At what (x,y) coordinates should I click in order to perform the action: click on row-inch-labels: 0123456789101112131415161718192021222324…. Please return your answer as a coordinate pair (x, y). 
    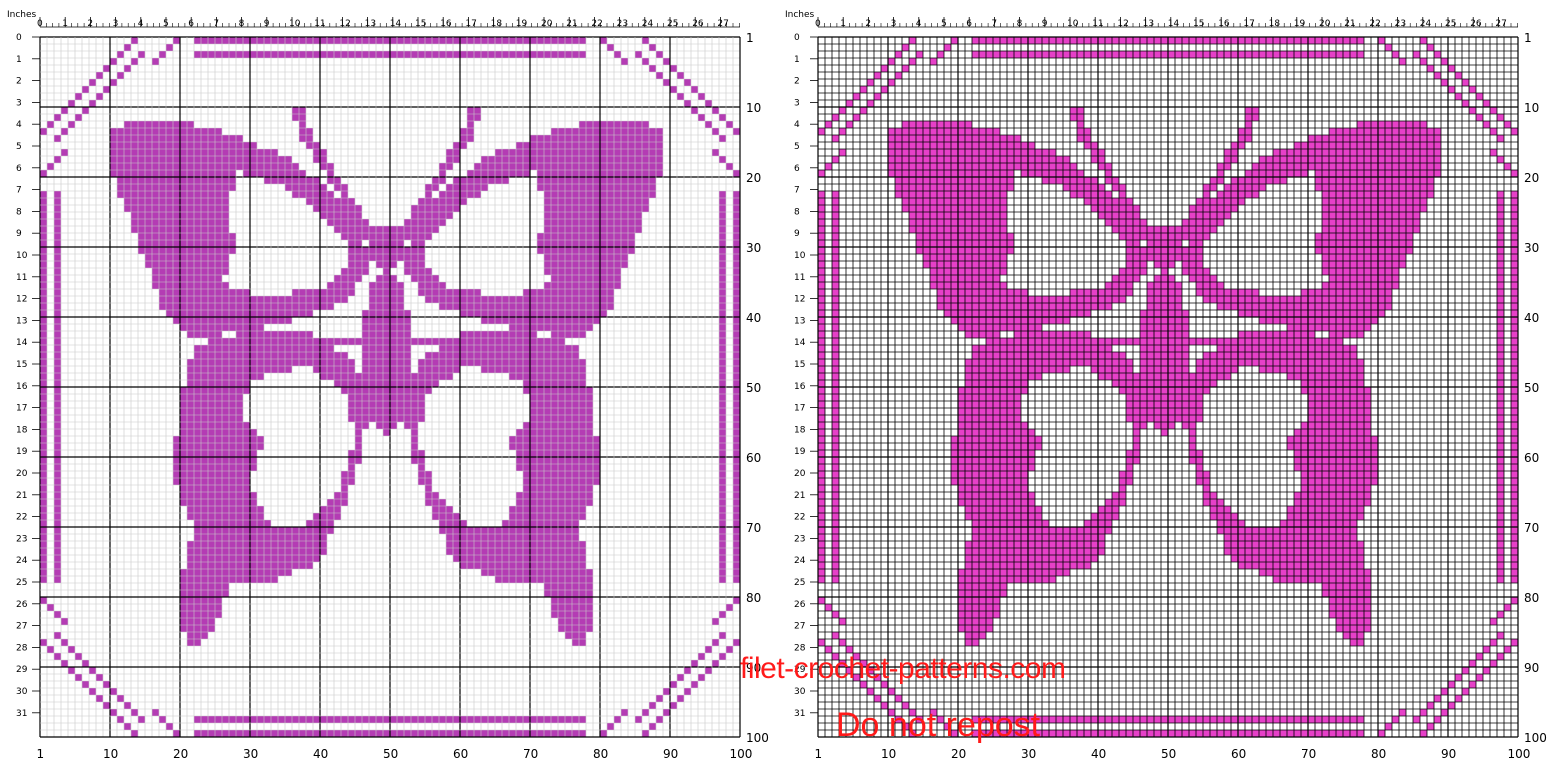
    Looking at the image, I should click on (28, 376).